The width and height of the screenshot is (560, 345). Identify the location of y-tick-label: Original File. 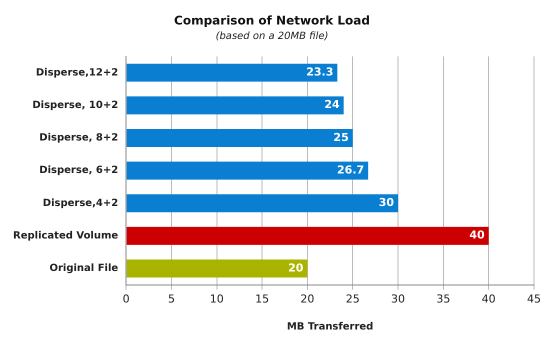
(83, 268).